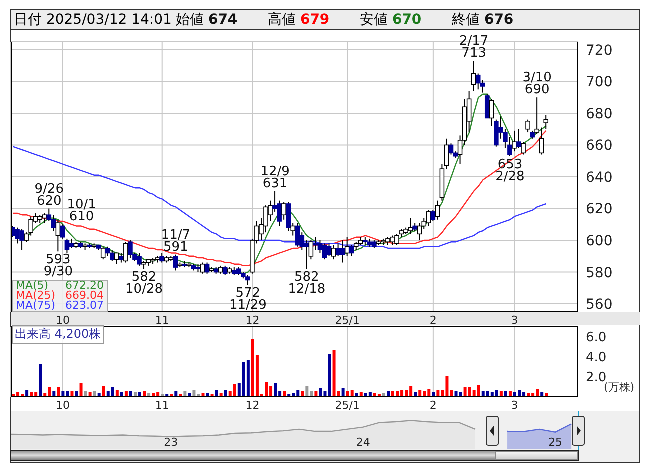 Image resolution: width=653 pixels, height=470 pixels. What do you see at coordinates (474, 48) in the screenshot?
I see `annotation: 2/17 713` at bounding box center [474, 48].